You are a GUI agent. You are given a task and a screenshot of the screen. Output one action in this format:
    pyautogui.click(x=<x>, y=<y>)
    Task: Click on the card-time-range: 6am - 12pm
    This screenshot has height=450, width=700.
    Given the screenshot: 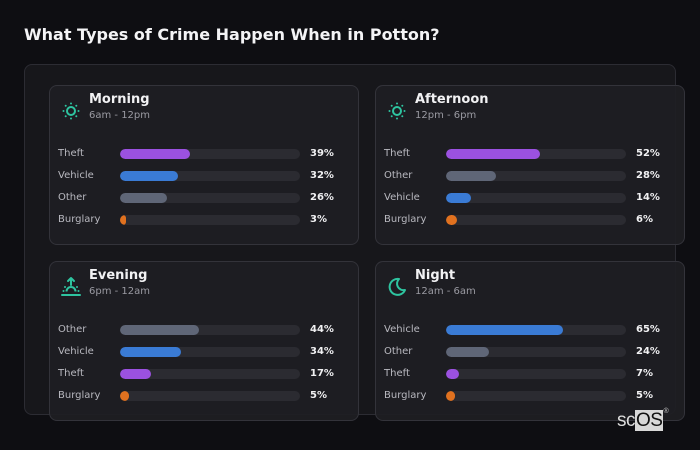 What is the action you would take?
    pyautogui.click(x=120, y=115)
    